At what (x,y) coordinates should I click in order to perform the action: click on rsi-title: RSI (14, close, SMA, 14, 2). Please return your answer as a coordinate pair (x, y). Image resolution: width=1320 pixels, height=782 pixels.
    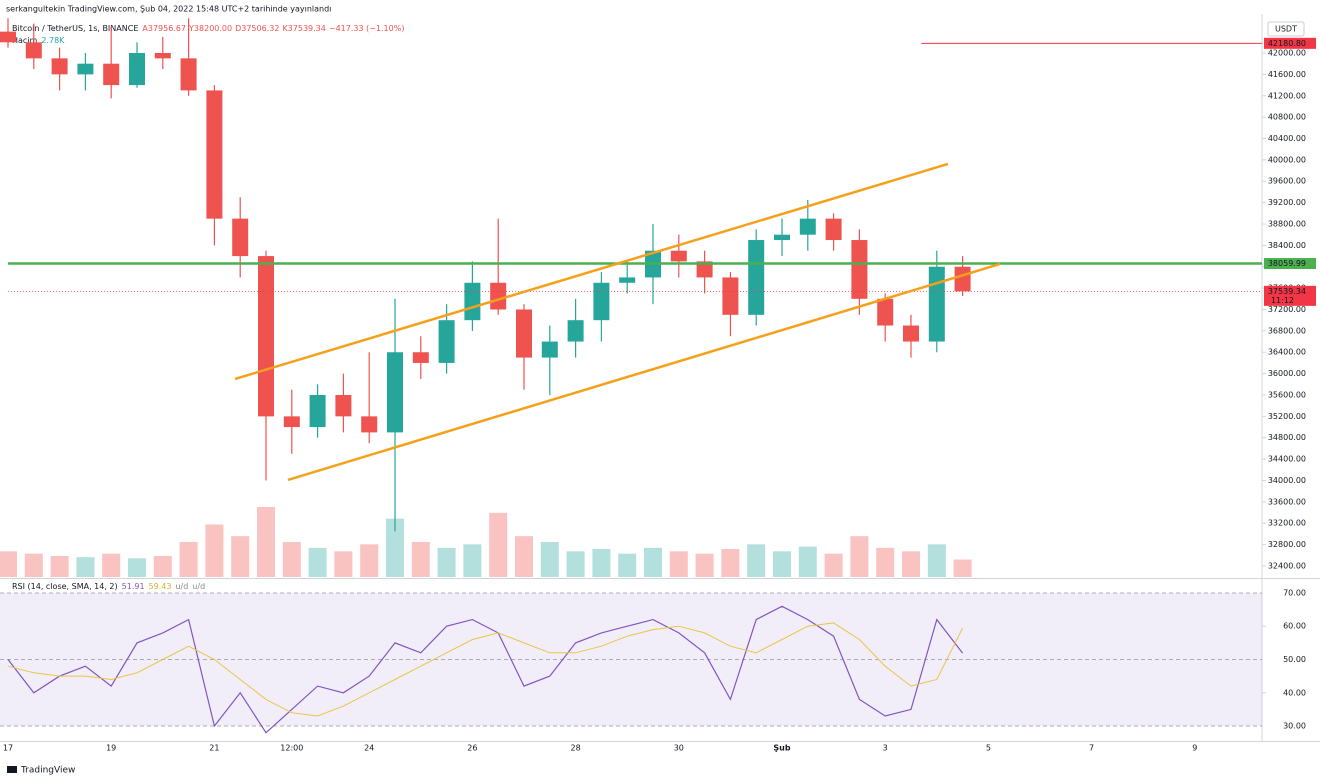
    Looking at the image, I should click on (65, 586).